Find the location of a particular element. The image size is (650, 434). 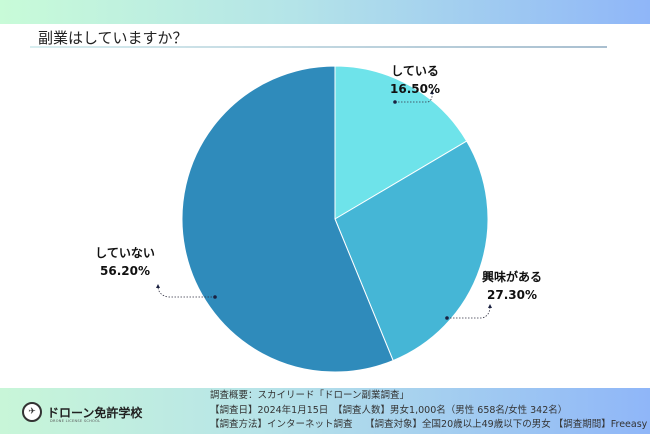

slice-label-shiteiru: している 16.50% is located at coordinates (415, 80).